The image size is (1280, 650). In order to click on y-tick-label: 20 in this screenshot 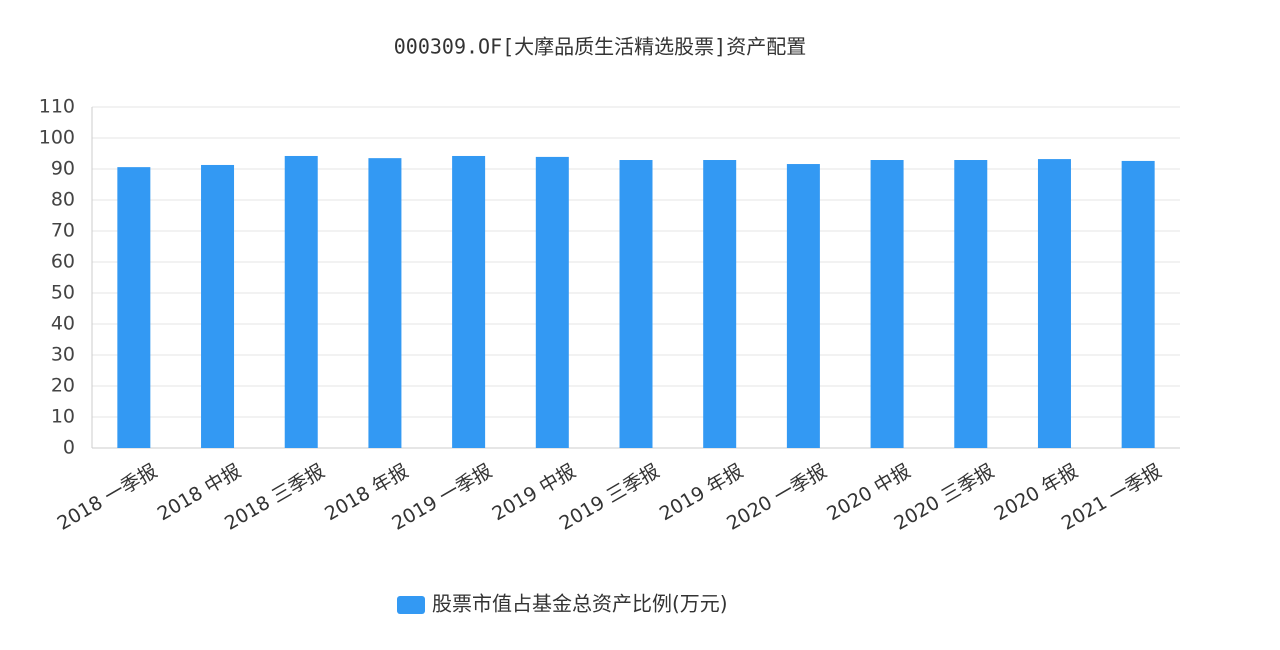, I will do `click(63, 386)`.